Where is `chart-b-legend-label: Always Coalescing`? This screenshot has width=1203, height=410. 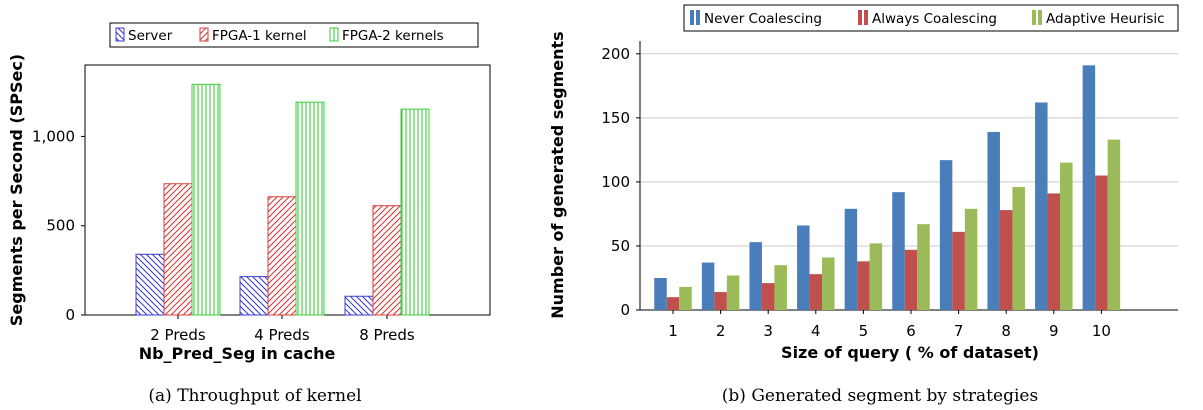
chart-b-legend-label: Always Coalescing is located at coordinates (934, 19).